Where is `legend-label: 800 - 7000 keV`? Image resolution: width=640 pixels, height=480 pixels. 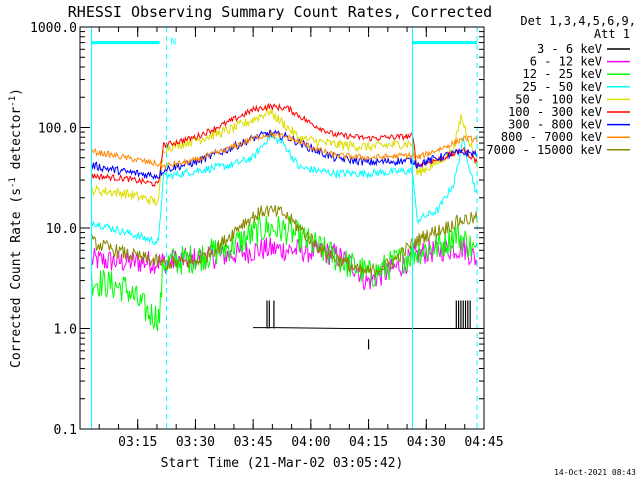 legend-label: 800 - 7000 keV is located at coordinates (551, 137).